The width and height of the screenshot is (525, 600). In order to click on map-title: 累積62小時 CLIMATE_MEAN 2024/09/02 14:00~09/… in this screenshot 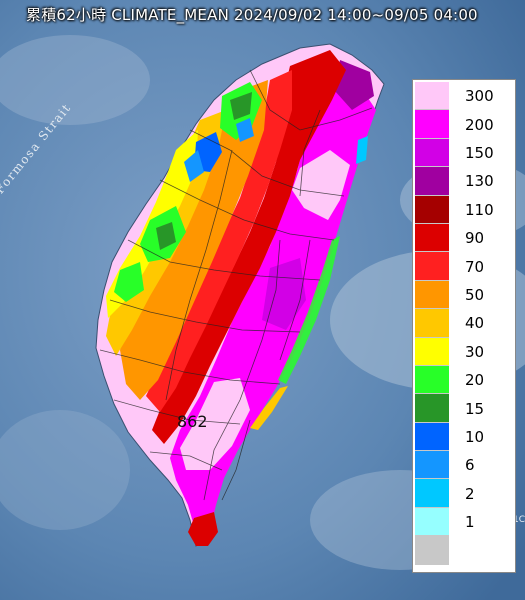, I will do `click(252, 15)`.